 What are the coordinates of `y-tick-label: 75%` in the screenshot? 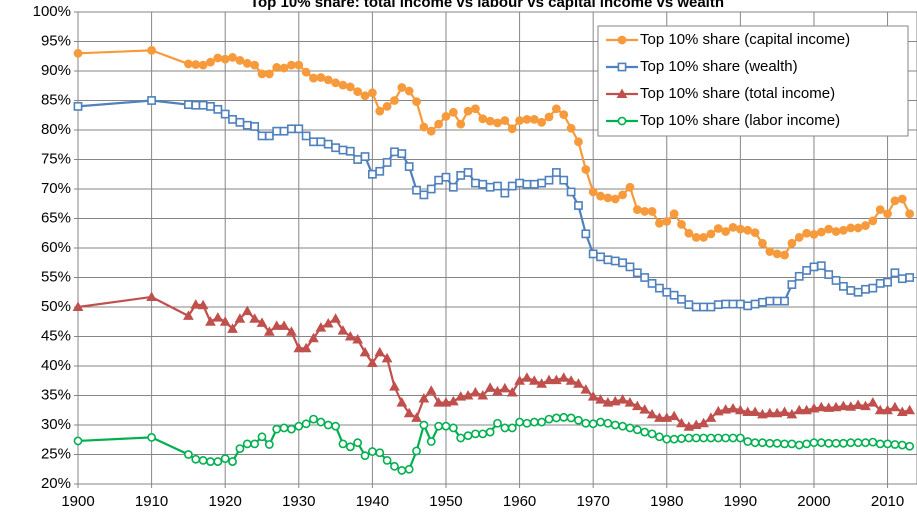 It's located at (56, 158).